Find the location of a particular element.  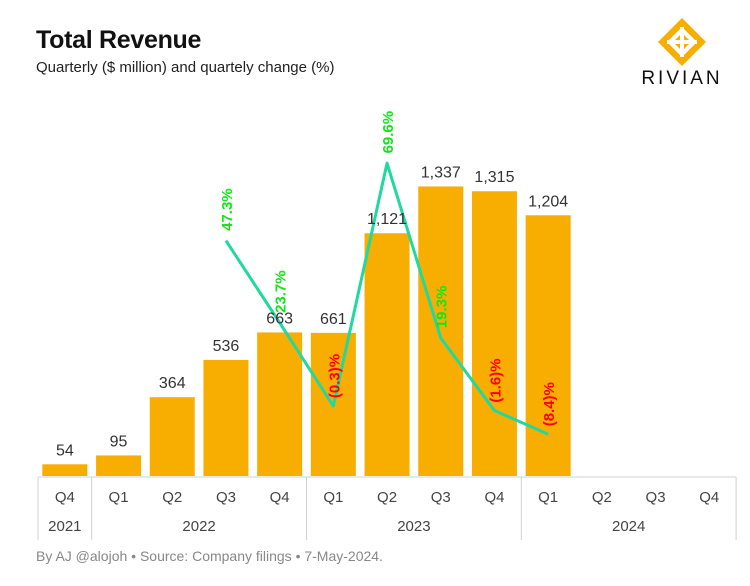

bar-value-label: 661 is located at coordinates (333, 319).